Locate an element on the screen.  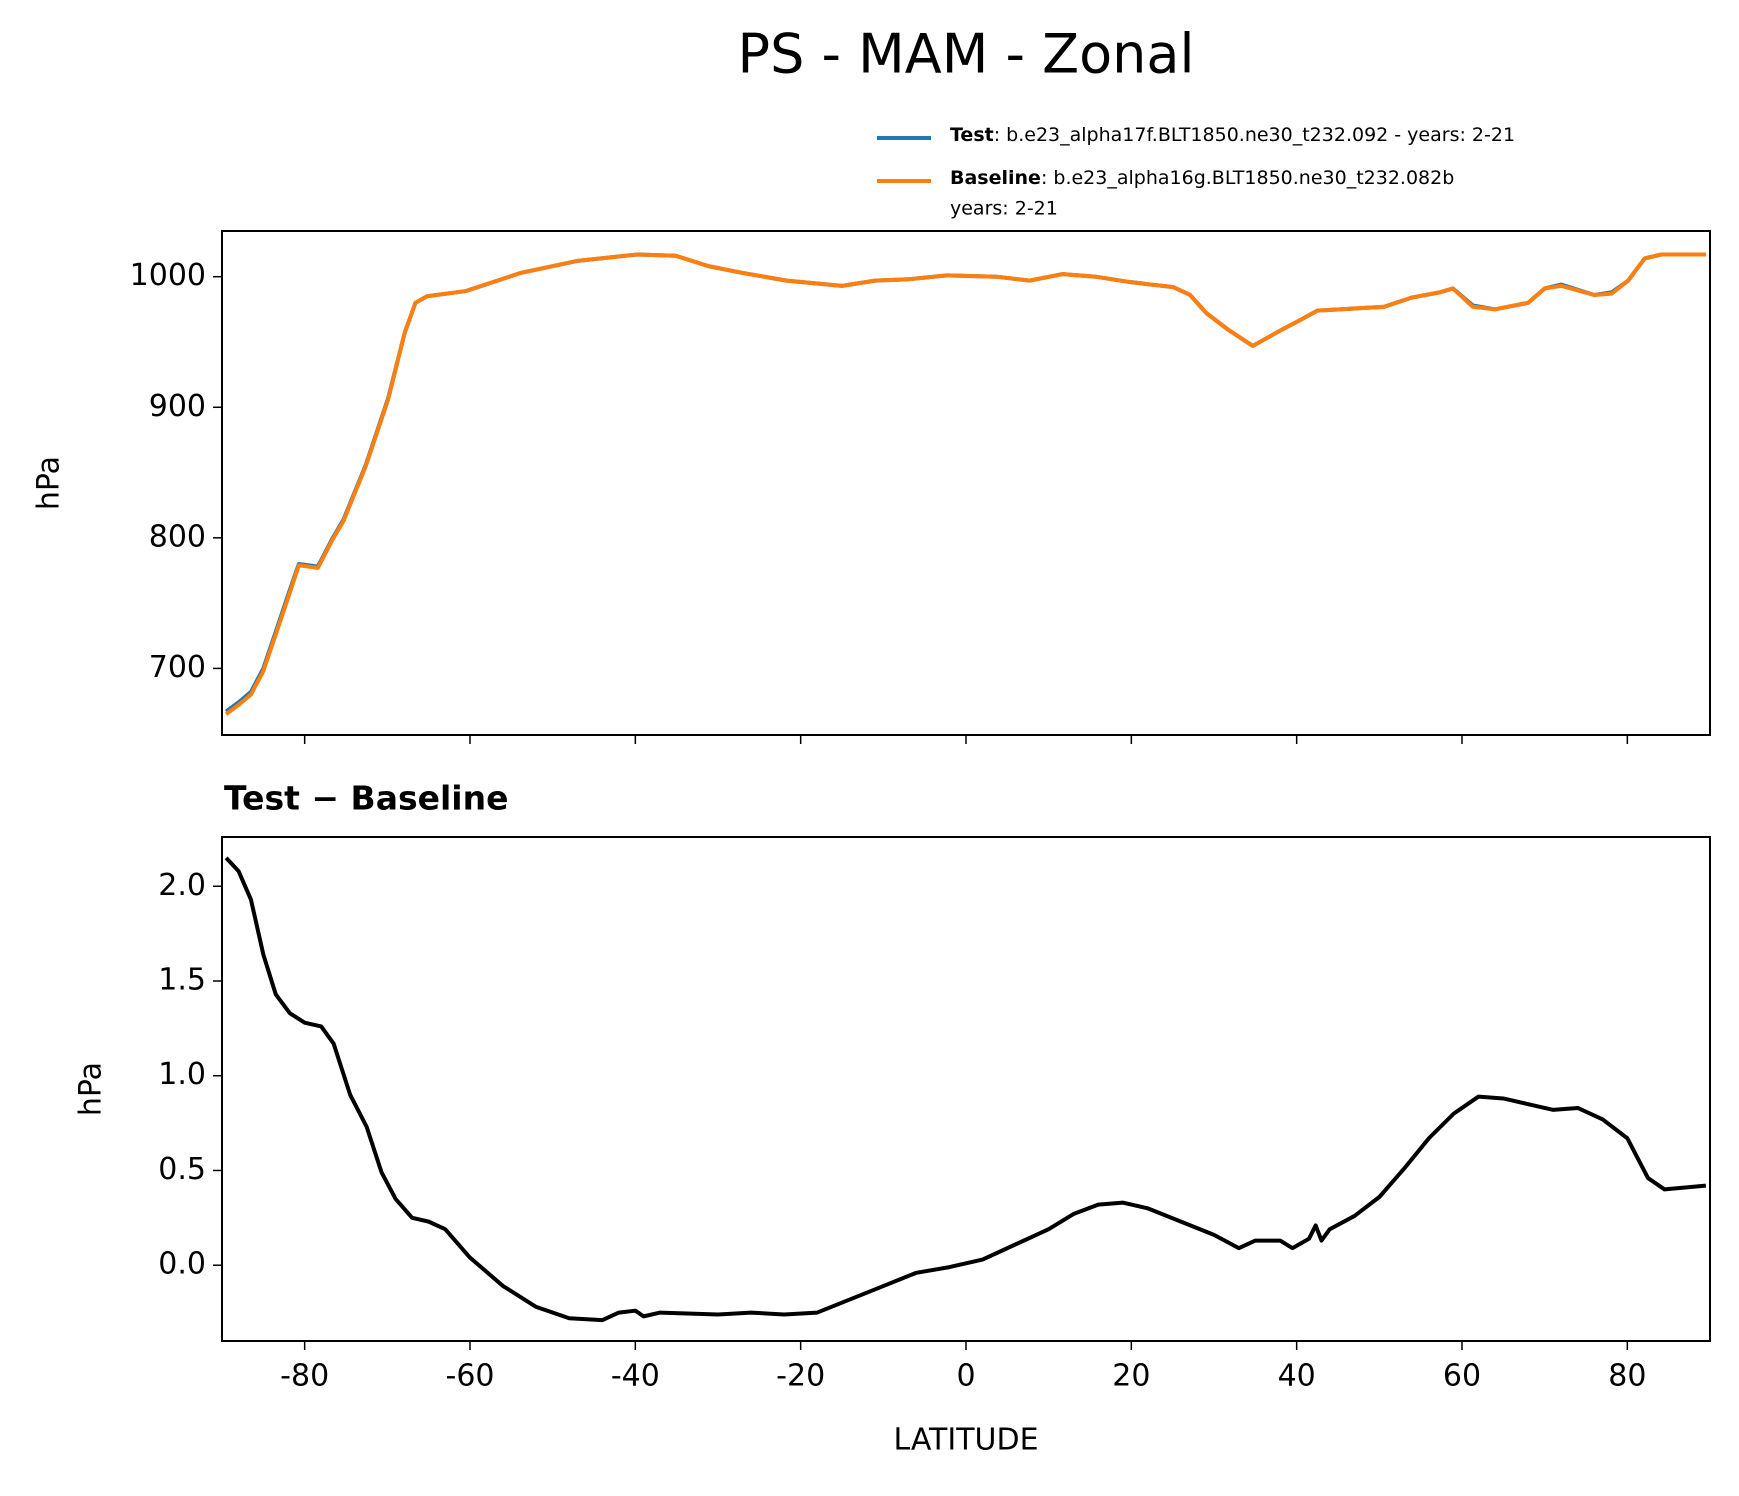
y-tick-label: 0.0 is located at coordinates (182, 1264).